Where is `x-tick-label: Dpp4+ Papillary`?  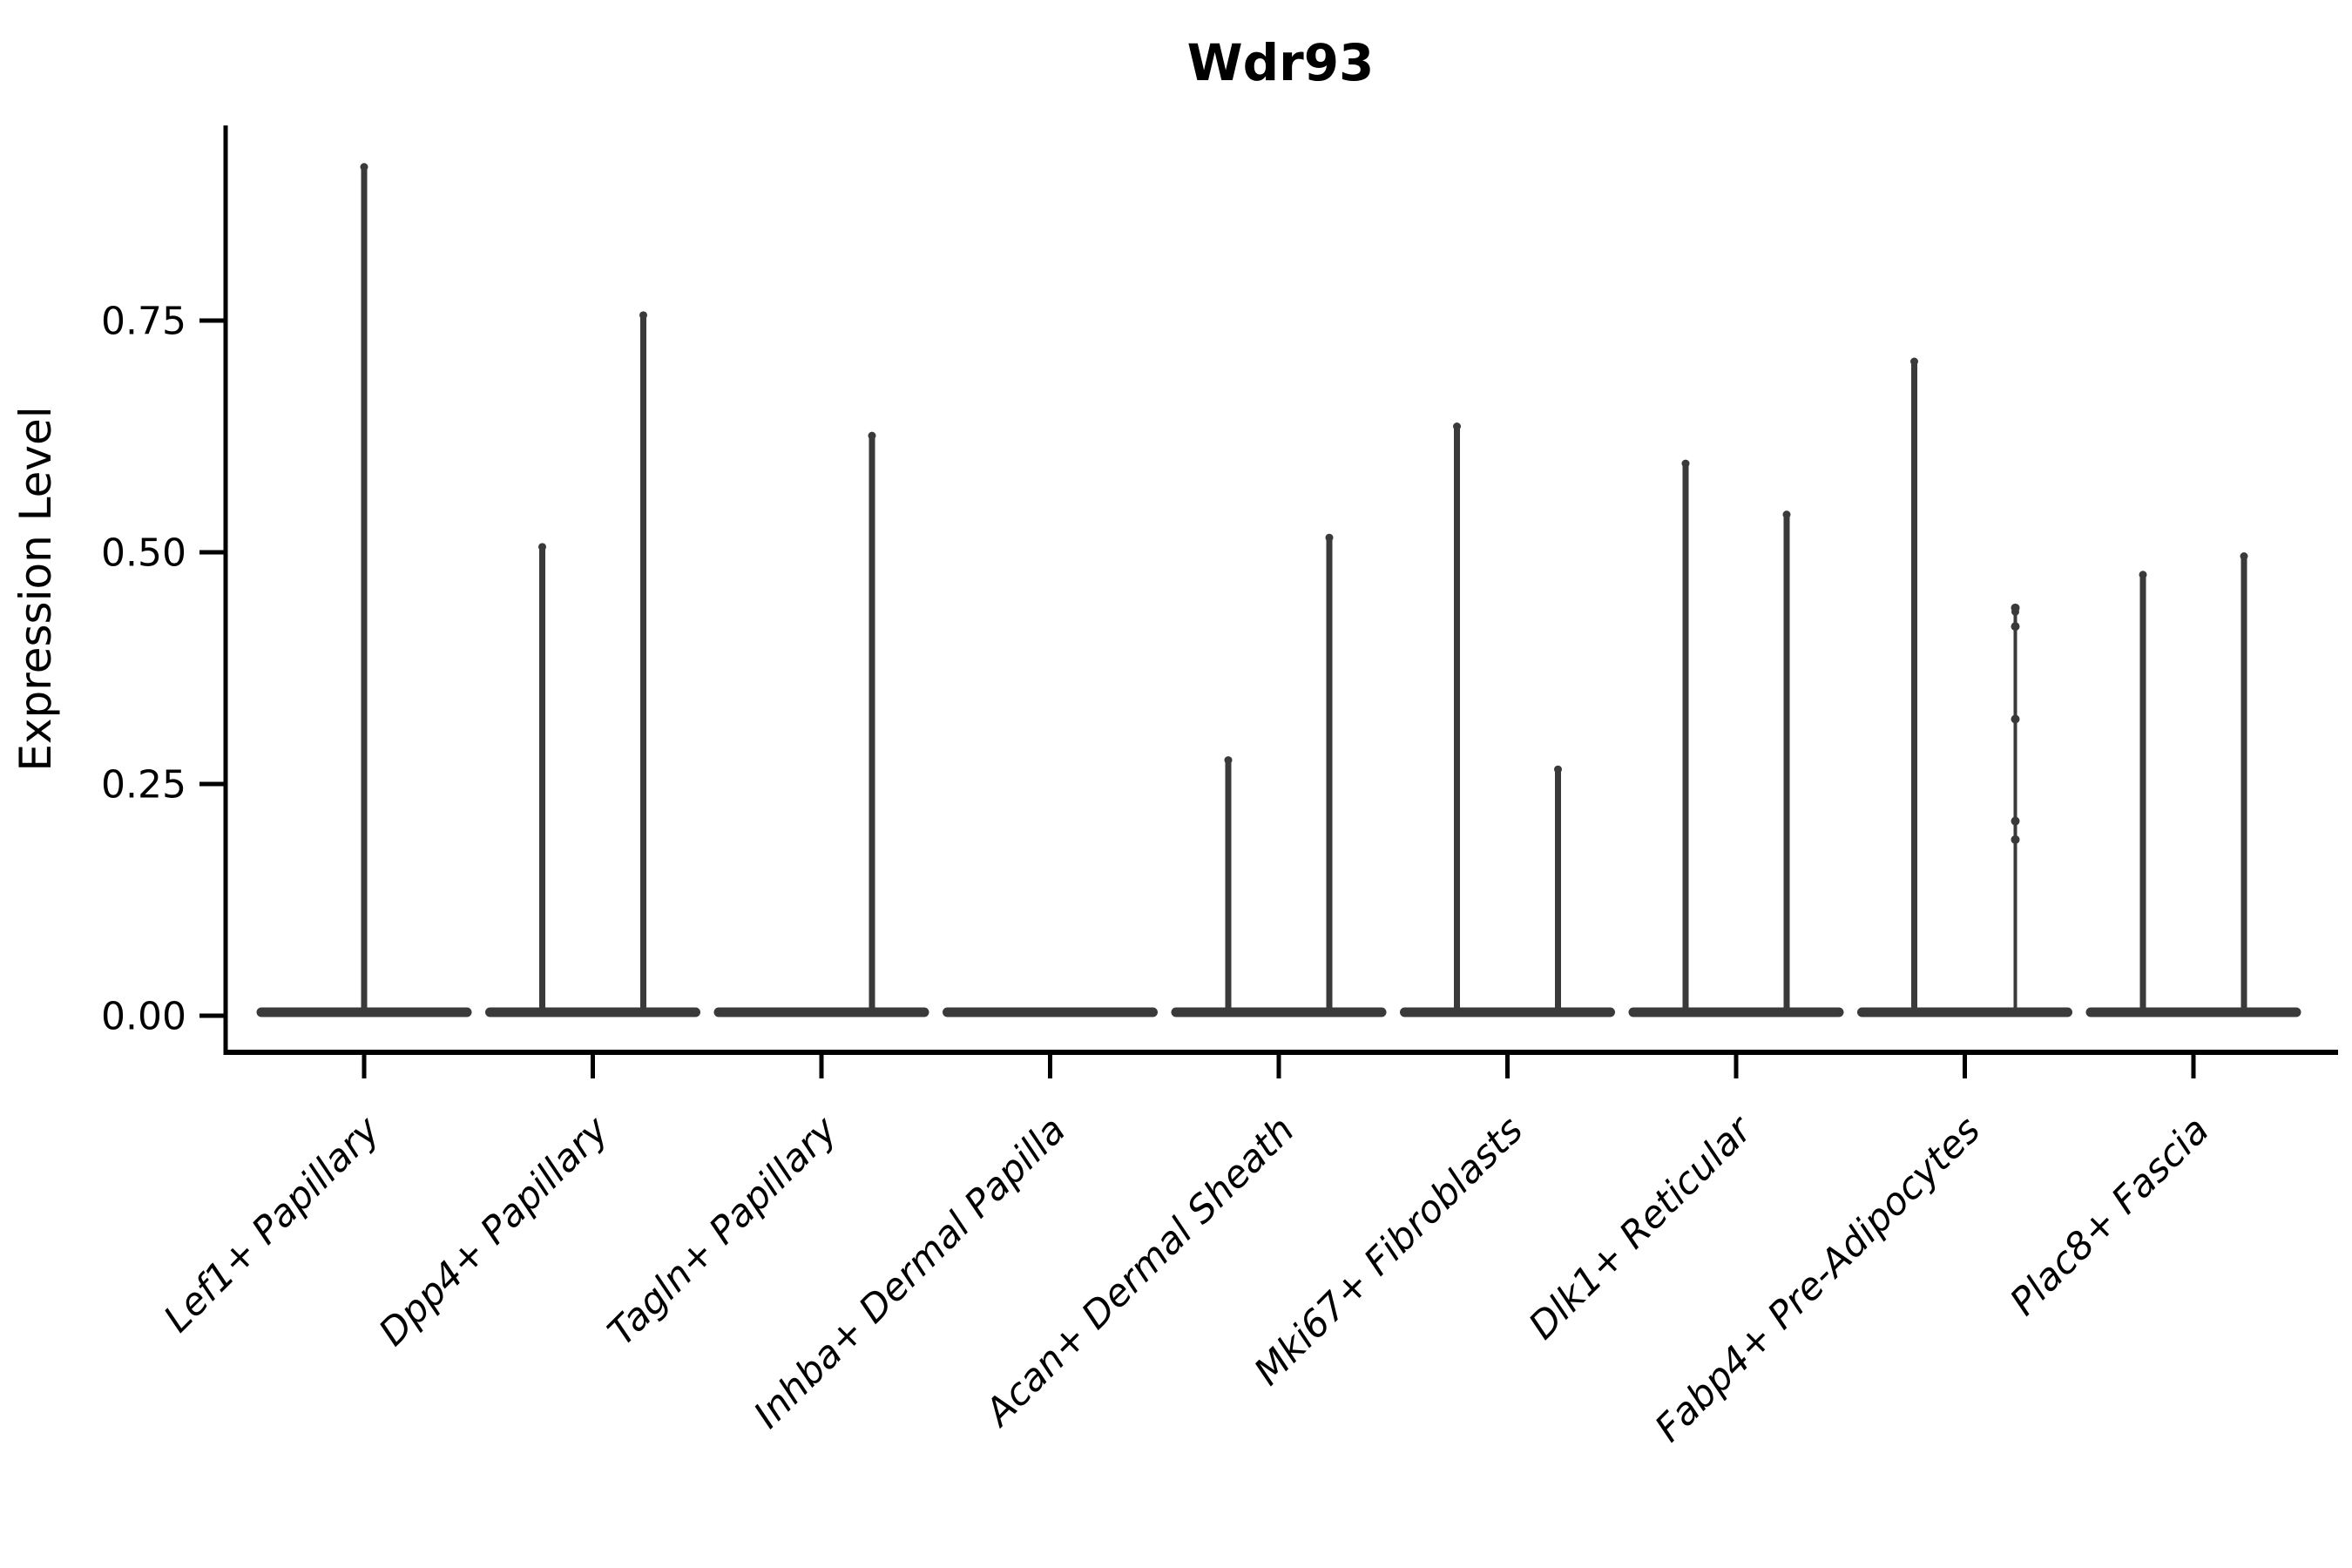
x-tick-label: Dpp4+ Papillary is located at coordinates (495, 1231).